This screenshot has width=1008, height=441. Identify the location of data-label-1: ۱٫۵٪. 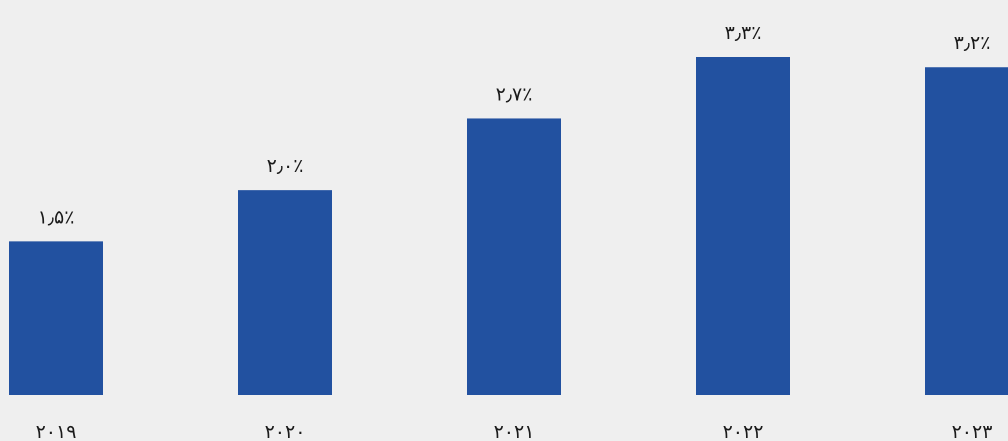
(56, 217).